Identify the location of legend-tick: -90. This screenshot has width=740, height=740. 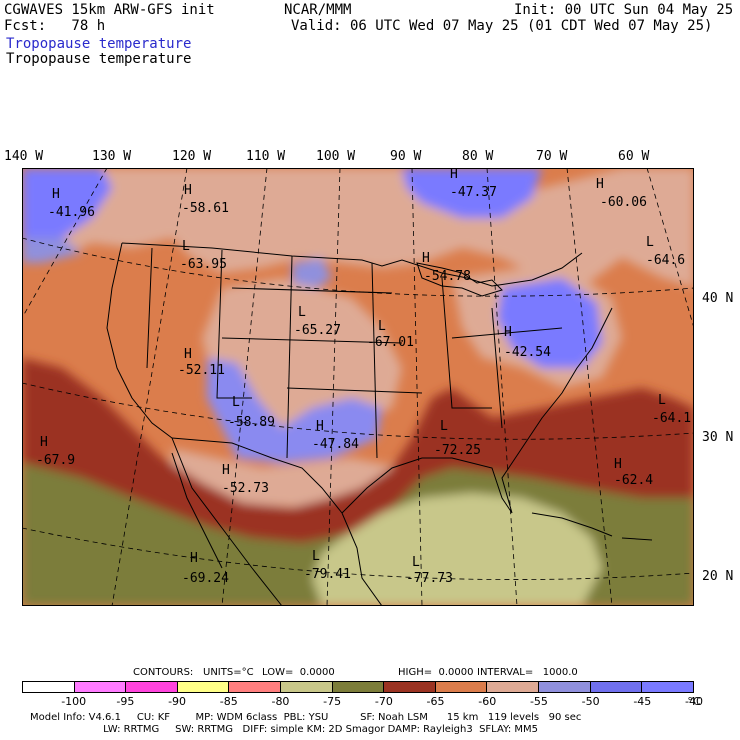
(177, 701).